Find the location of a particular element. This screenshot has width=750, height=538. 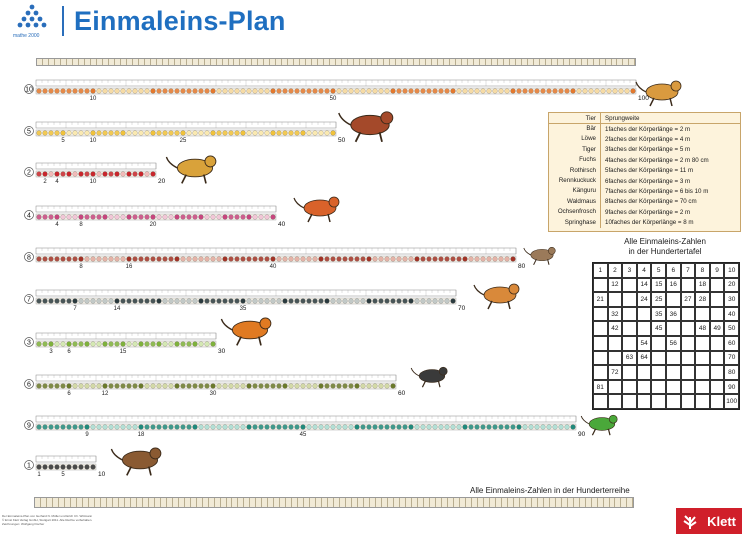

hundred-table-cell: 54 is located at coordinates (644, 343).